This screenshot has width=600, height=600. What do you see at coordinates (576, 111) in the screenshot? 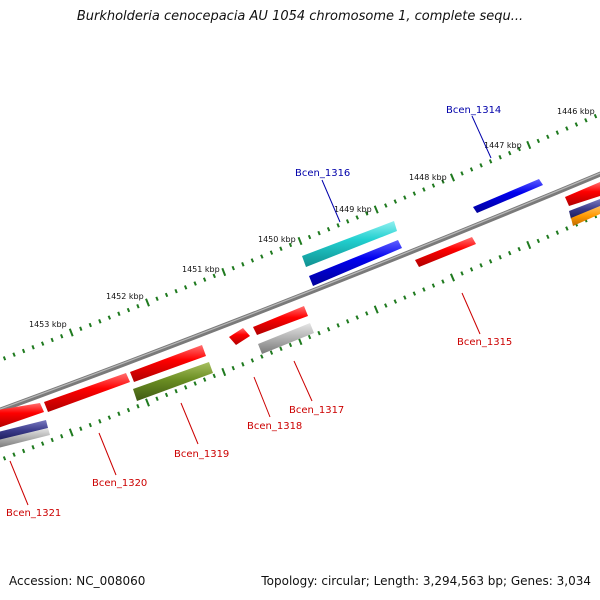
I see `kbp-label-1446: 1446 kbp` at bounding box center [576, 111].